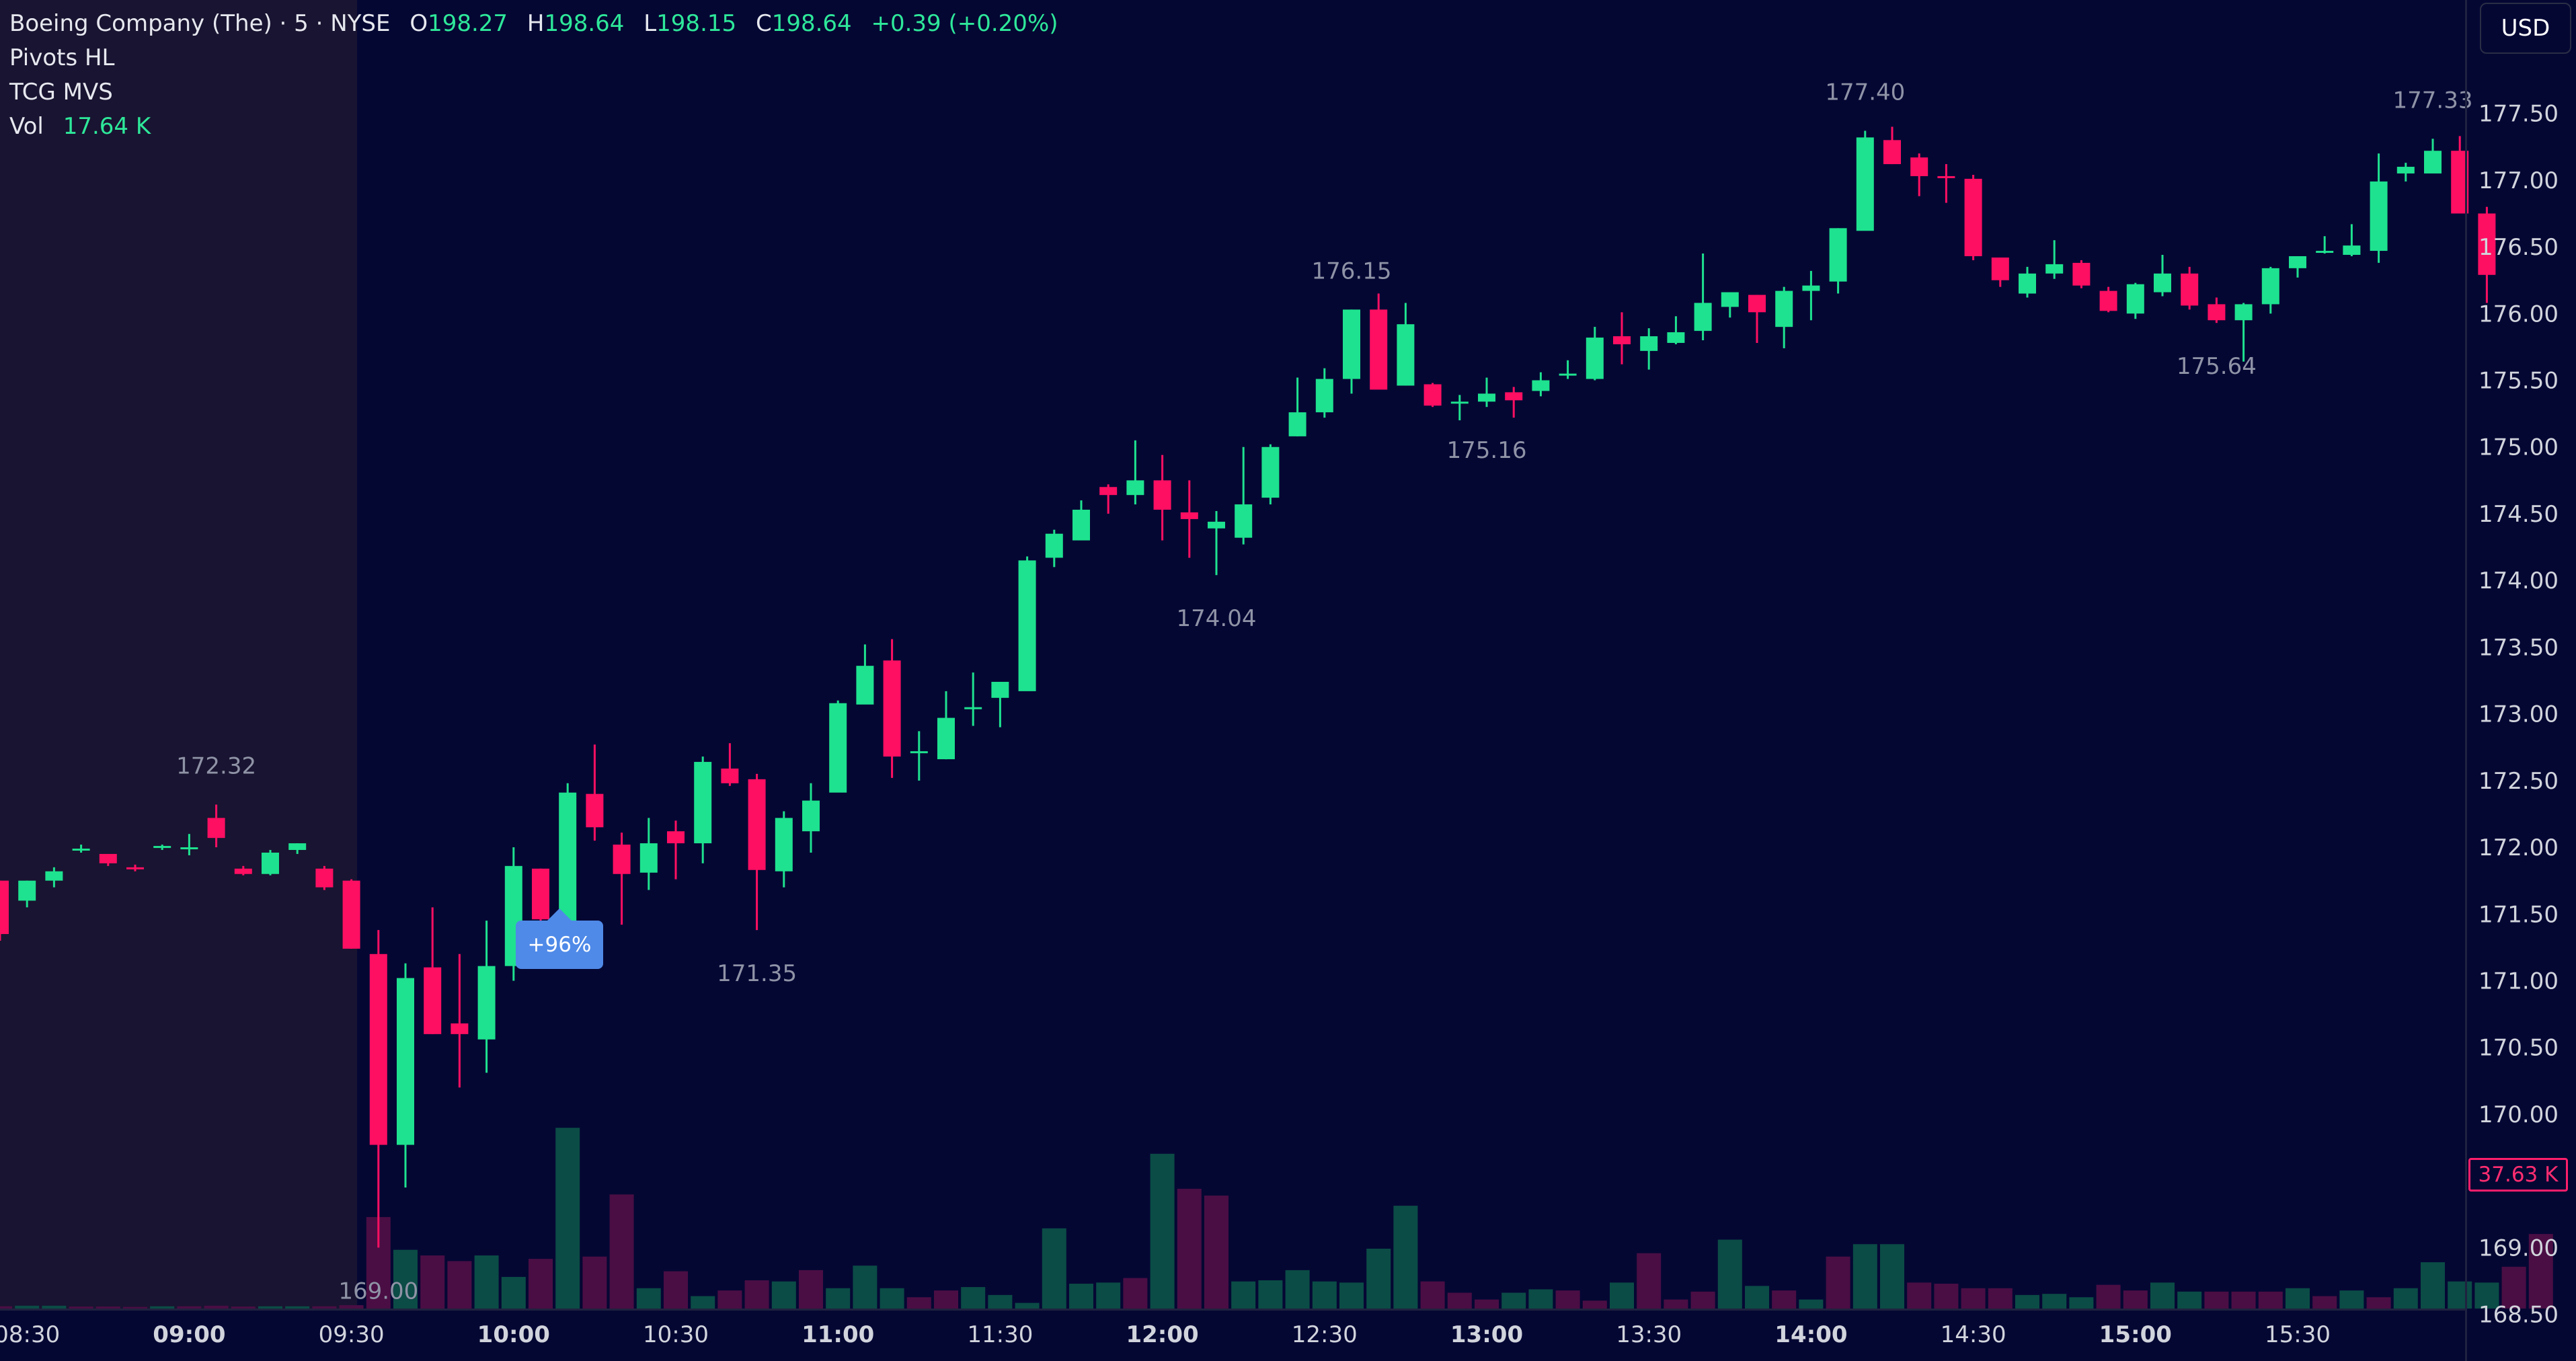  What do you see at coordinates (2519, 514) in the screenshot?
I see `price-tick-label: 174.50` at bounding box center [2519, 514].